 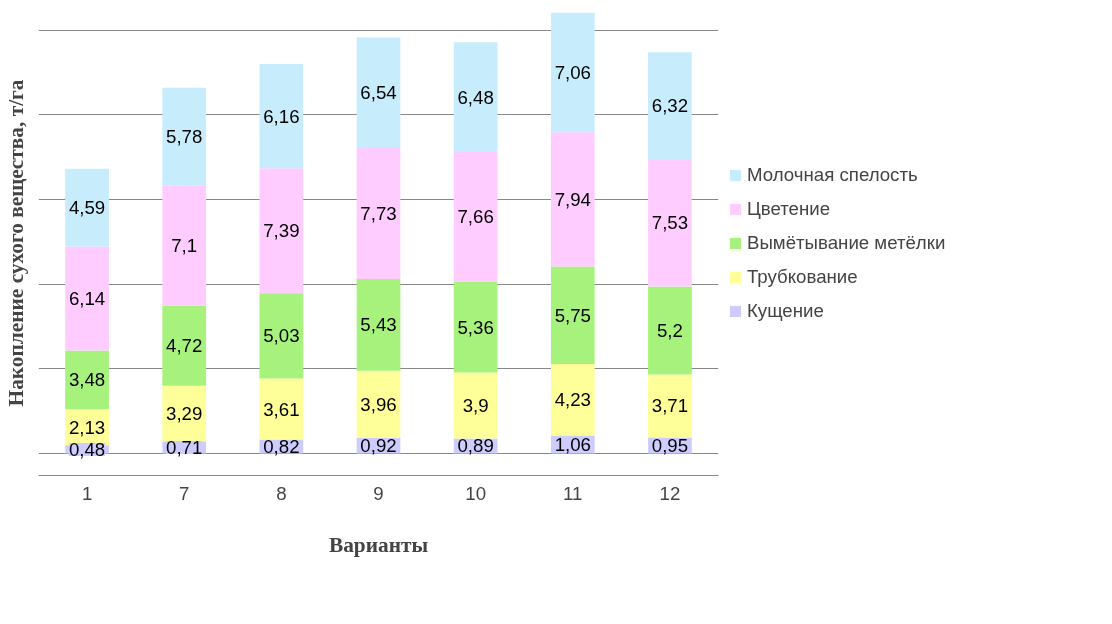 I want to click on data-label: 7,1, so click(x=184, y=246).